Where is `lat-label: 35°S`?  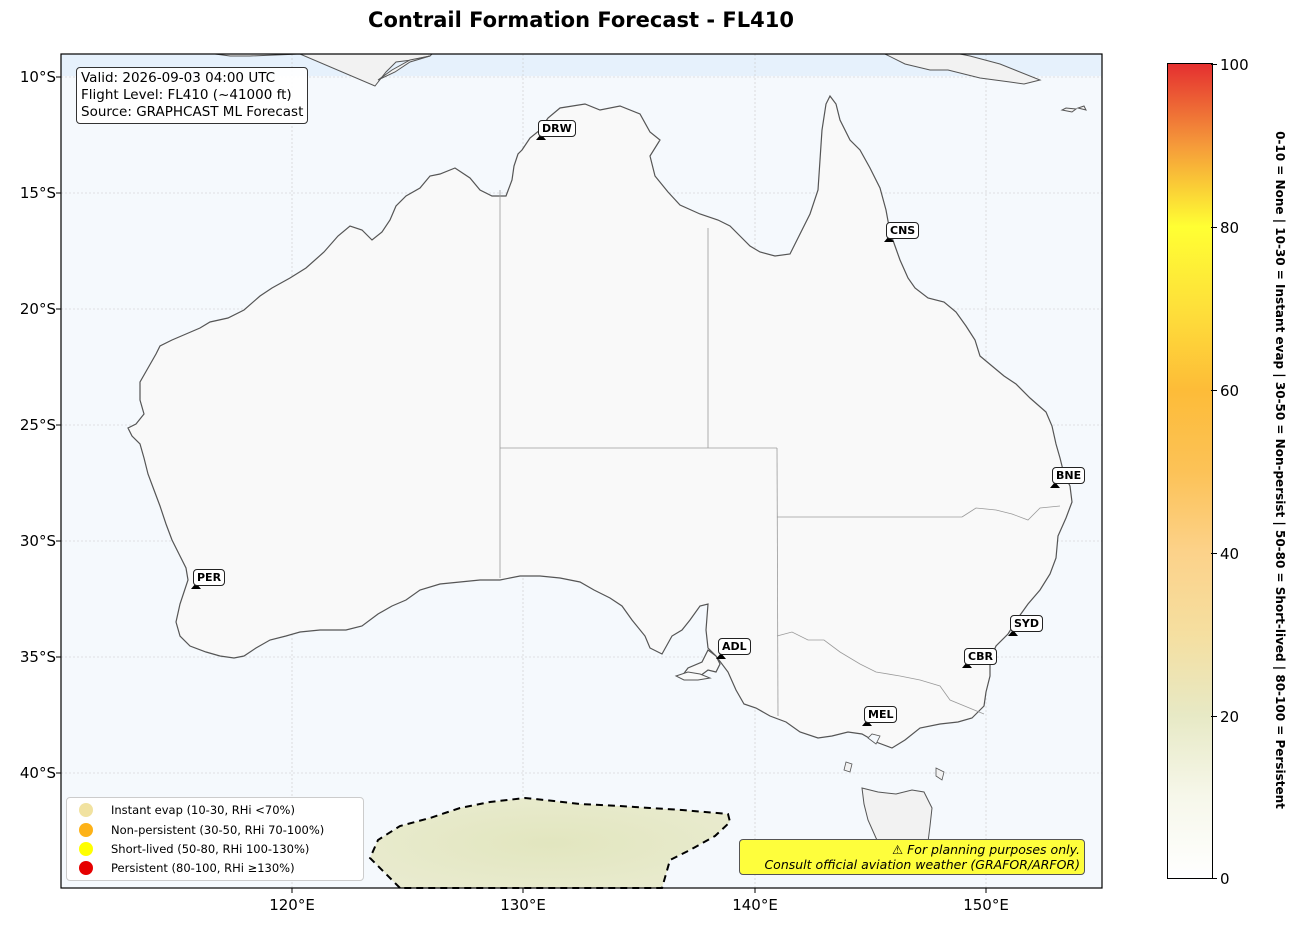 lat-label: 35°S is located at coordinates (37, 657).